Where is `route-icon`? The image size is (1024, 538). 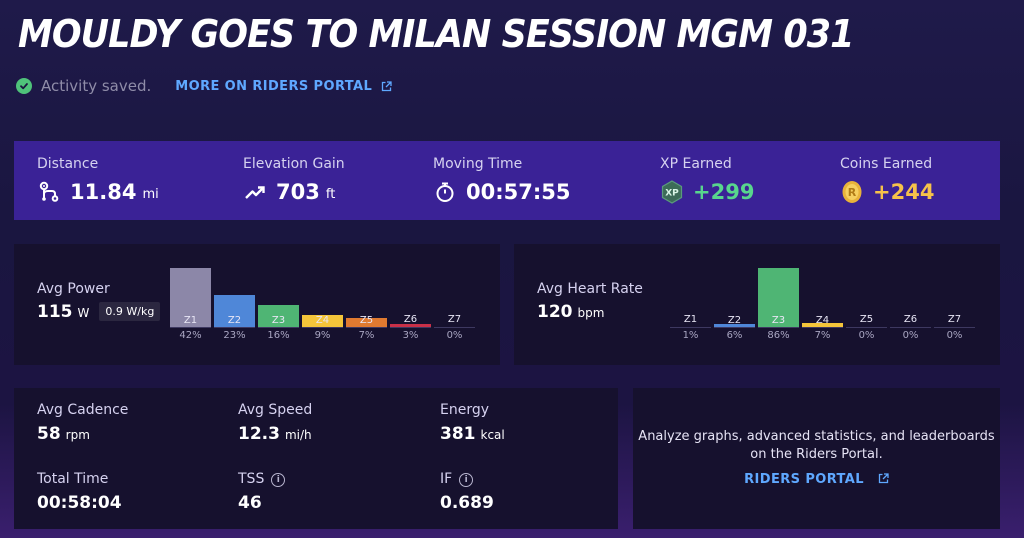
route-icon is located at coordinates (49, 192).